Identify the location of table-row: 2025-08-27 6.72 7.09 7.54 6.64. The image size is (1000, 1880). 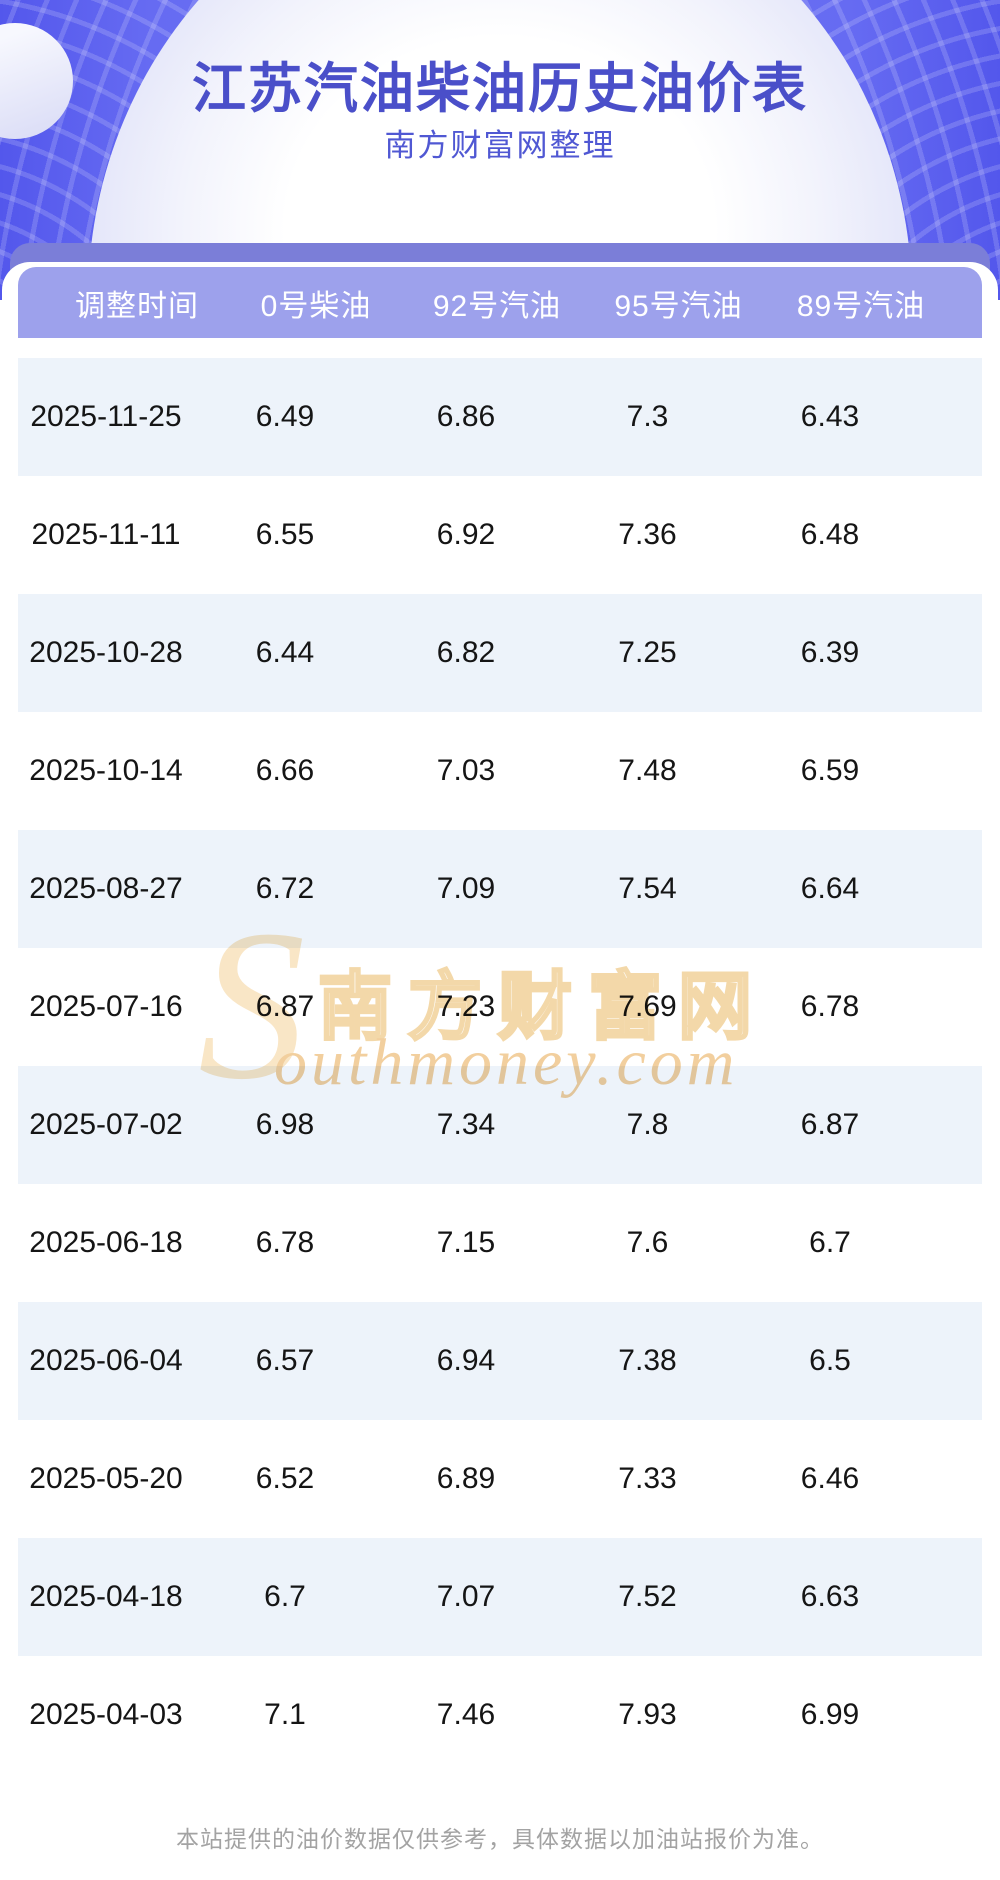
(500, 889).